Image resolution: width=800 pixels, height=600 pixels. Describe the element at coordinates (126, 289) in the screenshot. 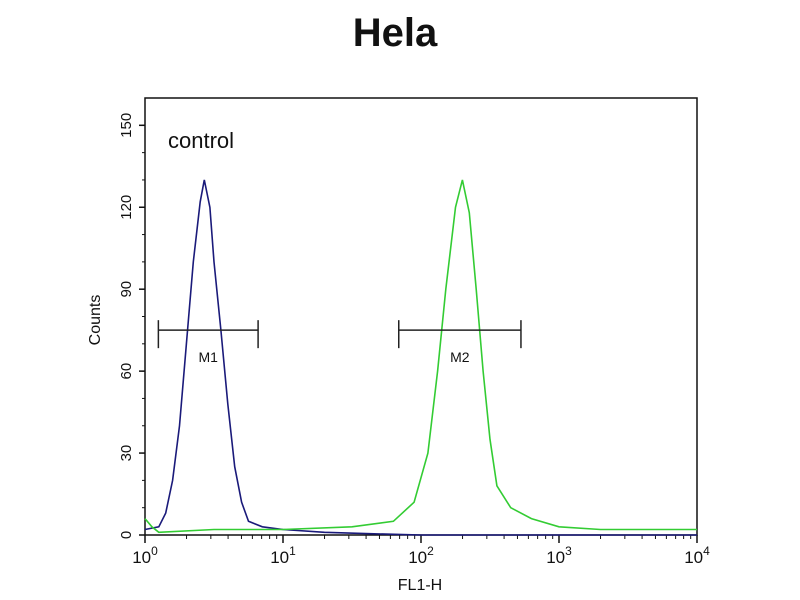

I see `y-tick-label: 90` at that location.